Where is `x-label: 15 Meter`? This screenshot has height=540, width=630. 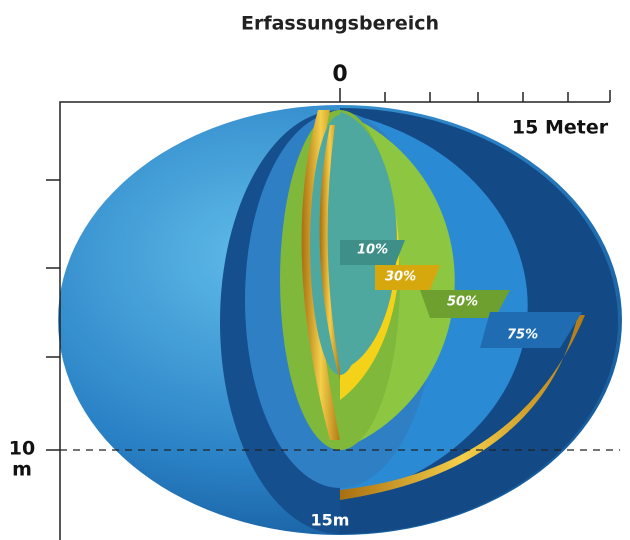
x-label: 15 Meter is located at coordinates (560, 128).